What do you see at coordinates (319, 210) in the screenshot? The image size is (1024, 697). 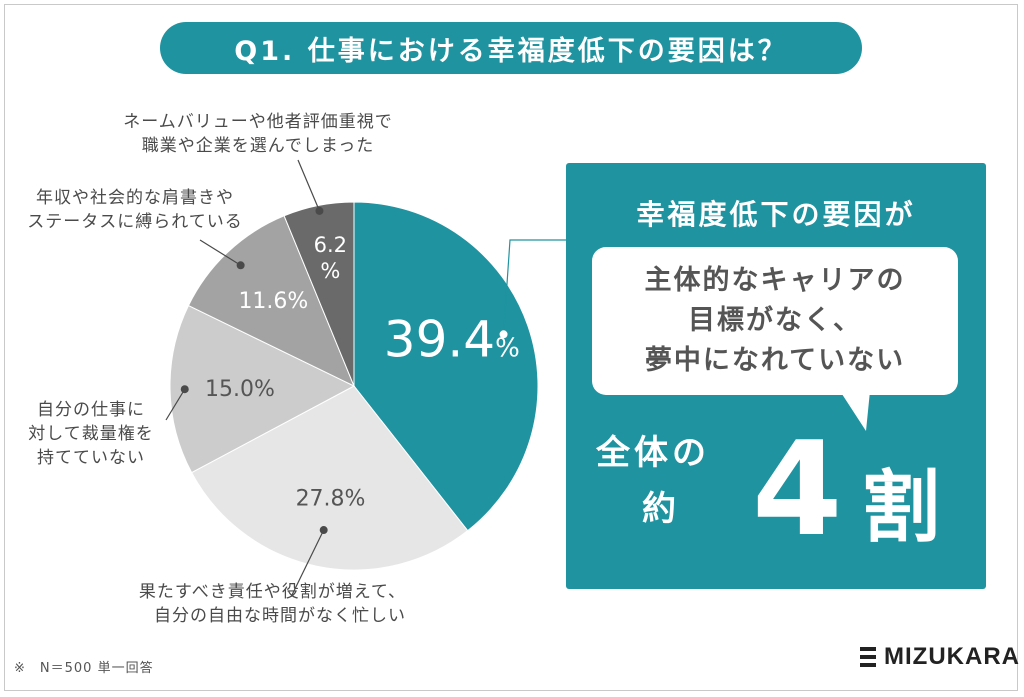 I see `leader-reputation-dot` at bounding box center [319, 210].